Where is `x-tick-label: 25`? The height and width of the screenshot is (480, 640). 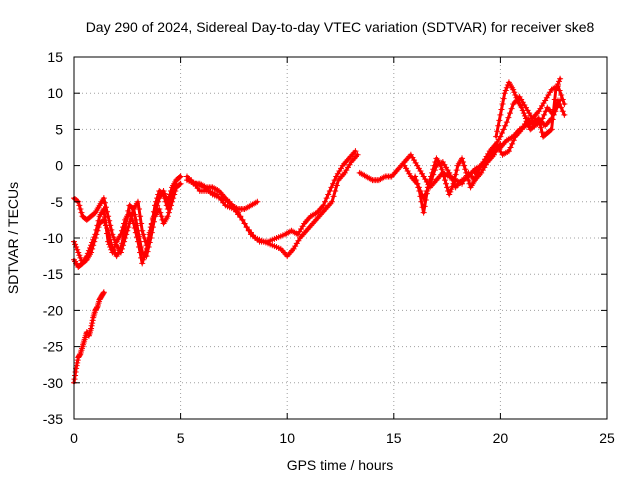 x-tick-label: 25 is located at coordinates (607, 438).